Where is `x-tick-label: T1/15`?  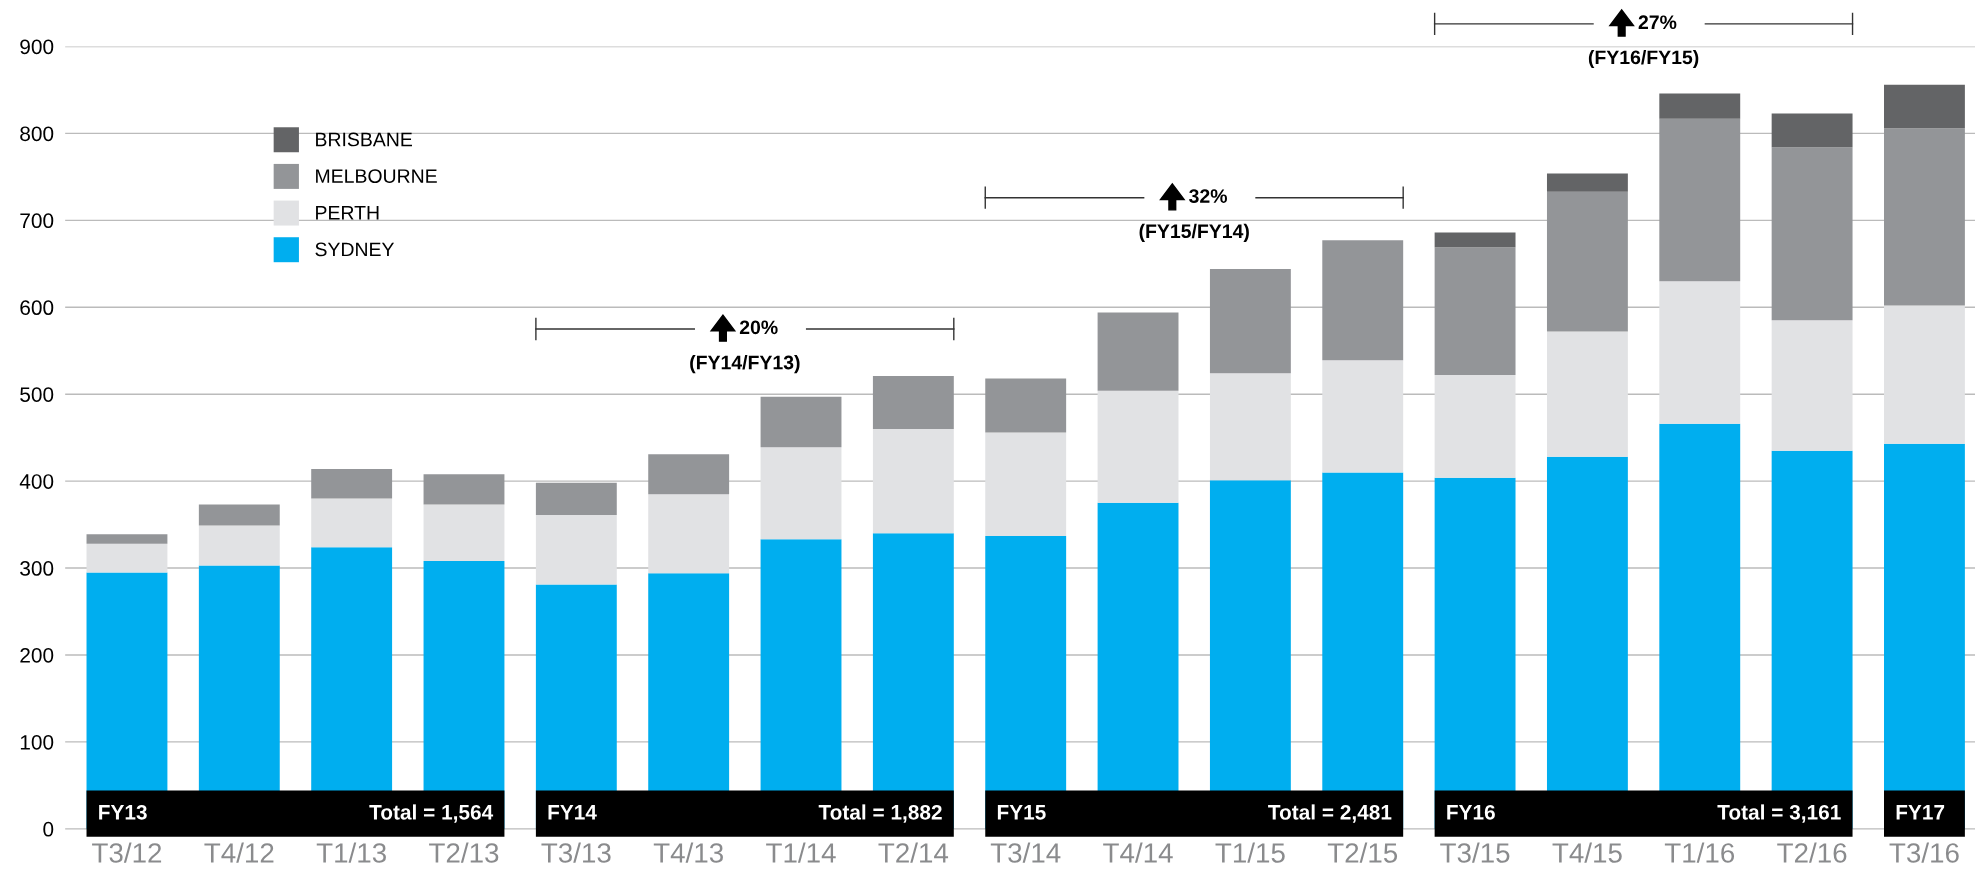
x-tick-label: T1/15 is located at coordinates (1250, 852).